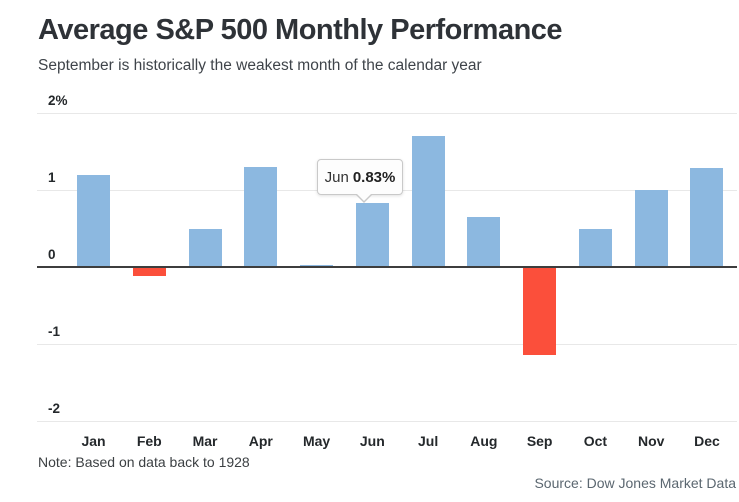 The height and width of the screenshot is (502, 739). I want to click on x-tick-aug: Aug, so click(484, 441).